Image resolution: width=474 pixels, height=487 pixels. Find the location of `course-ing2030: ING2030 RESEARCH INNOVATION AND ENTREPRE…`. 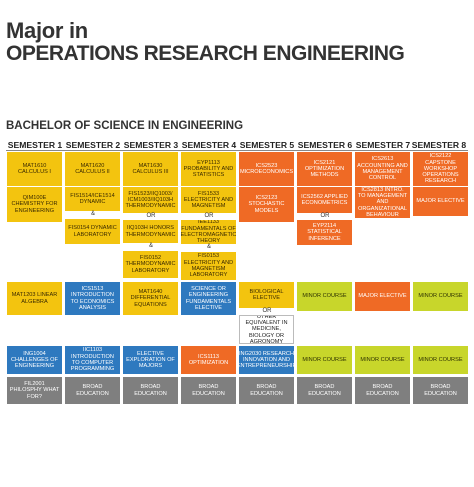

course-ing2030: ING2030 RESEARCH INNOVATION AND ENTREPRE… is located at coordinates (266, 360).